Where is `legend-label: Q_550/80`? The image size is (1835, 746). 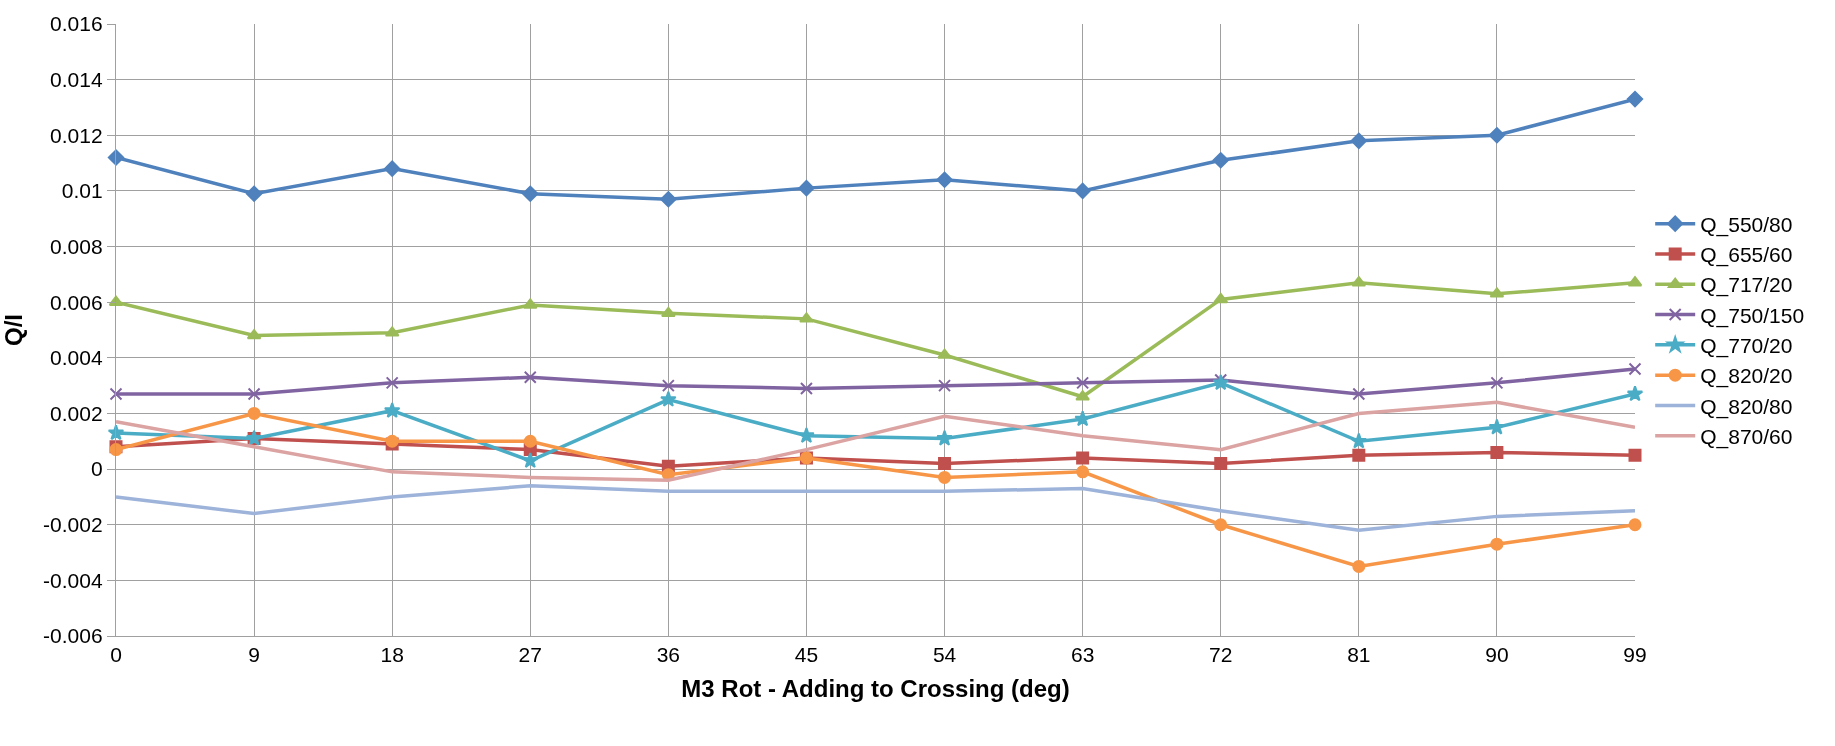
legend-label: Q_550/80 is located at coordinates (1746, 224).